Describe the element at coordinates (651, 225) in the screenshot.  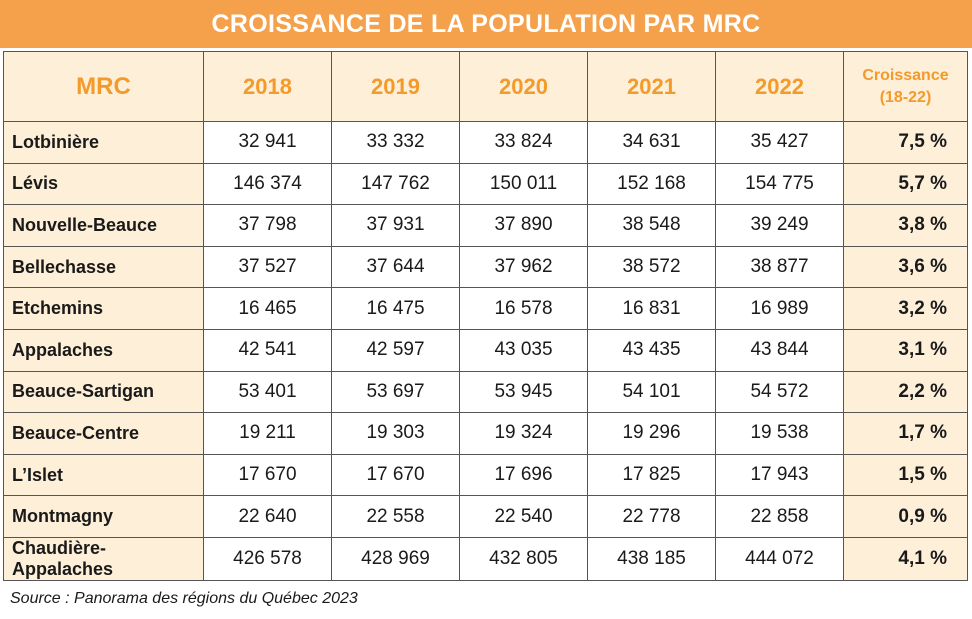
I see `population-cell-2021: 38 548` at that location.